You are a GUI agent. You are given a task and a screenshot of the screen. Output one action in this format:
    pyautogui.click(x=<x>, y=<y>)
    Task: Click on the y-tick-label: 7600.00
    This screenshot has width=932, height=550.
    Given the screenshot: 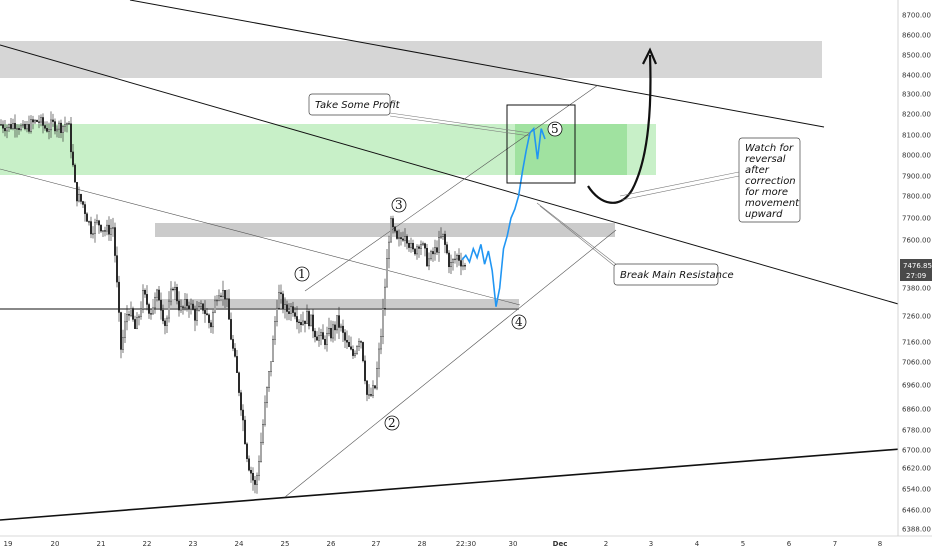 What is the action you would take?
    pyautogui.click(x=916, y=241)
    